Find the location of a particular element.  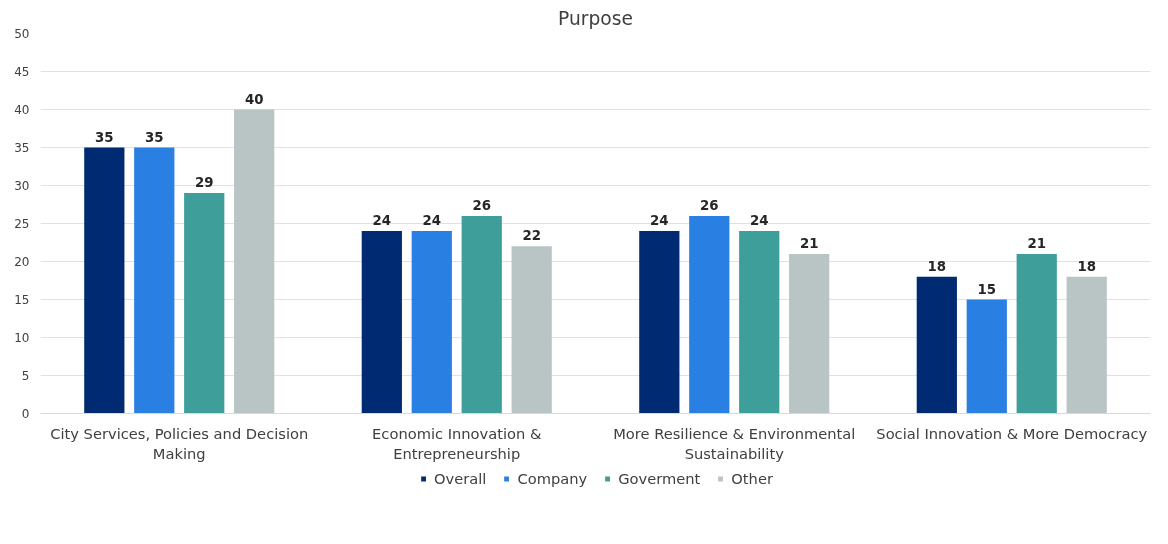

y-tick-label: 50 is located at coordinates (22, 34).